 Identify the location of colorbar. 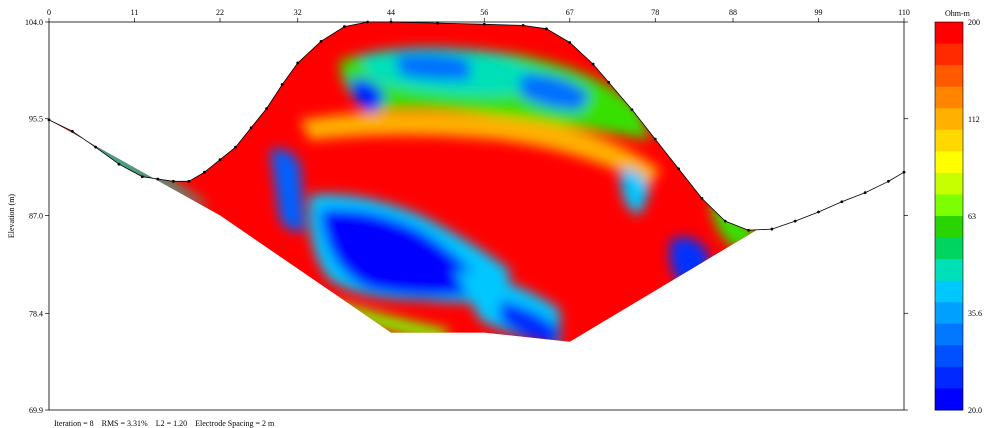
(949, 216).